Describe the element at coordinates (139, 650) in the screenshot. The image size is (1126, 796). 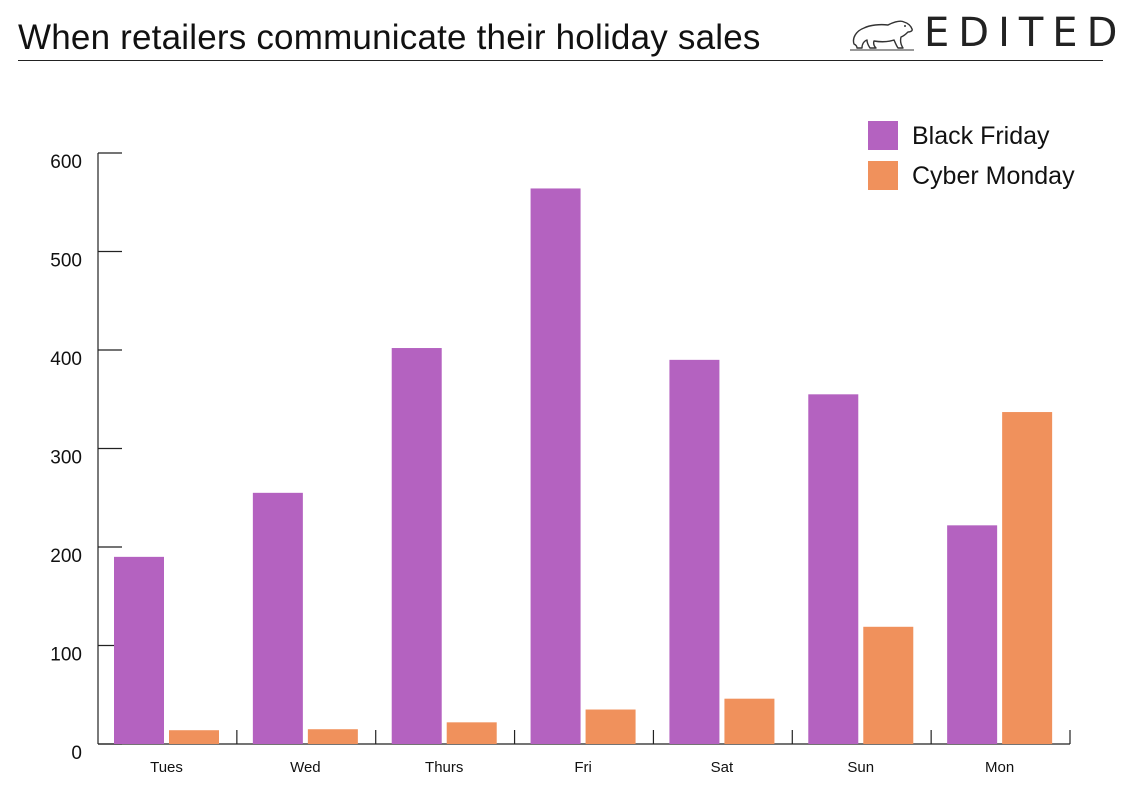
I see `bar-black-friday-tues` at that location.